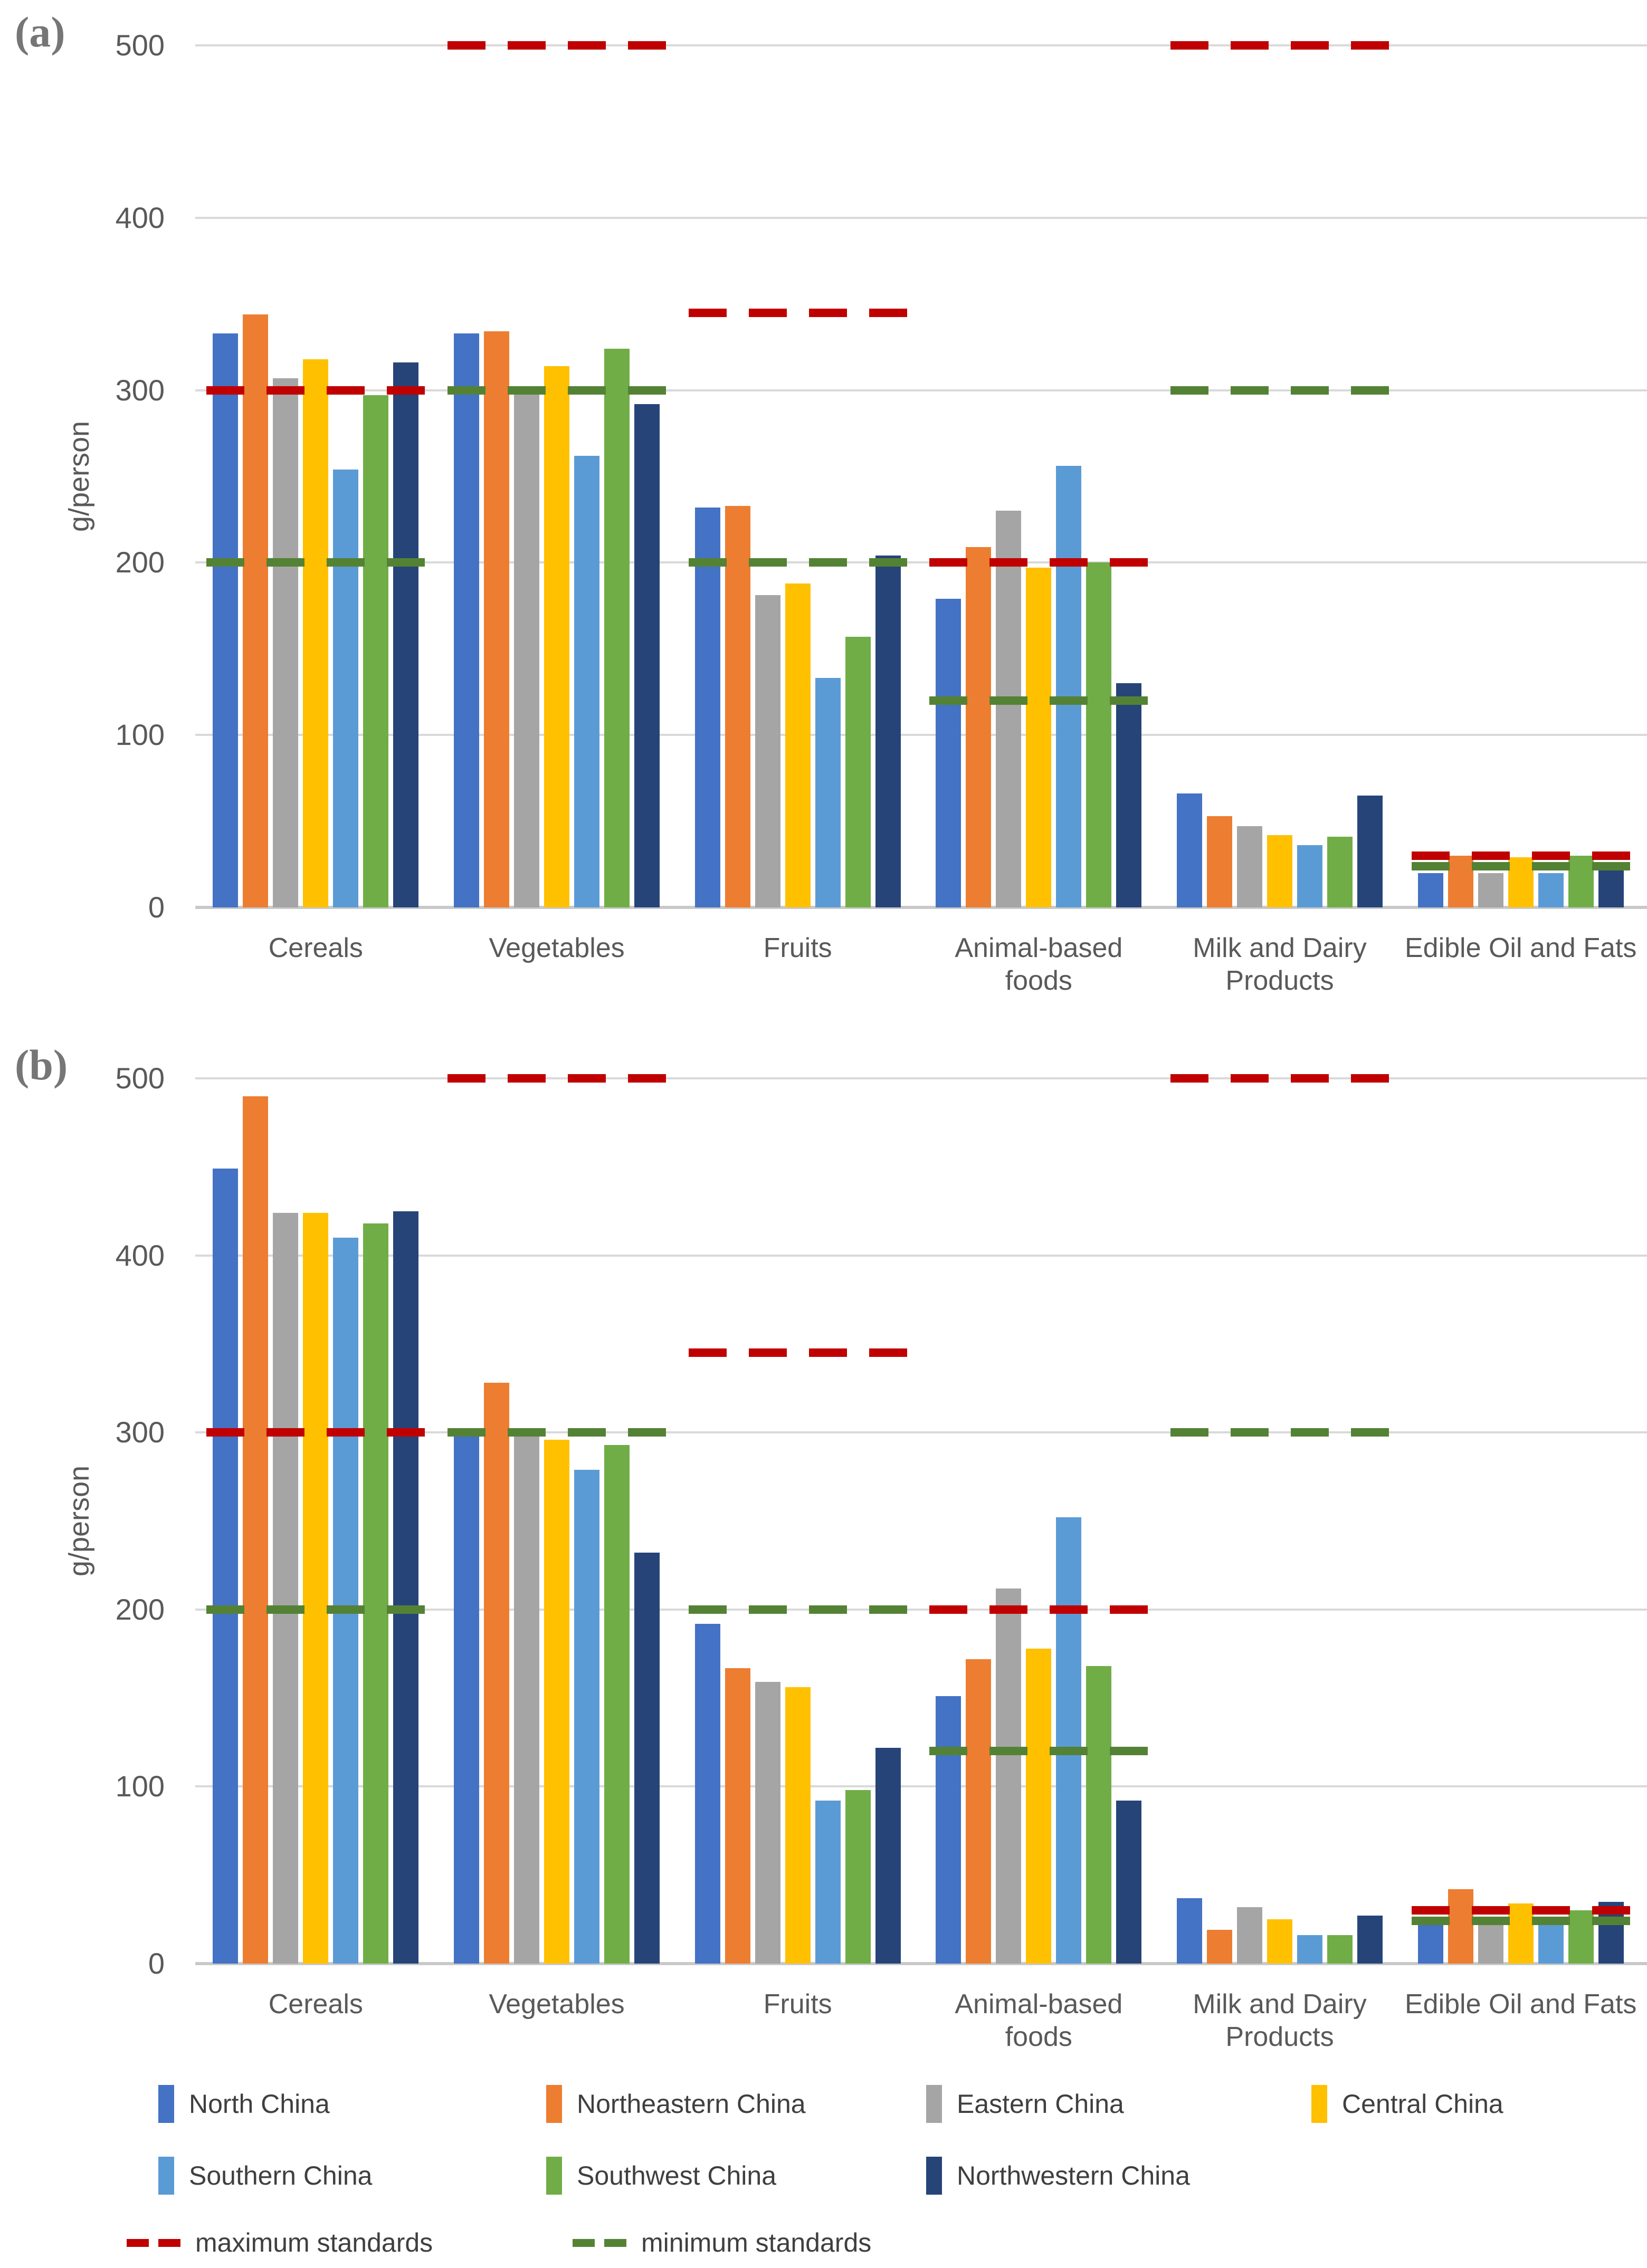  I want to click on category-label: Cereals, so click(315, 2004).